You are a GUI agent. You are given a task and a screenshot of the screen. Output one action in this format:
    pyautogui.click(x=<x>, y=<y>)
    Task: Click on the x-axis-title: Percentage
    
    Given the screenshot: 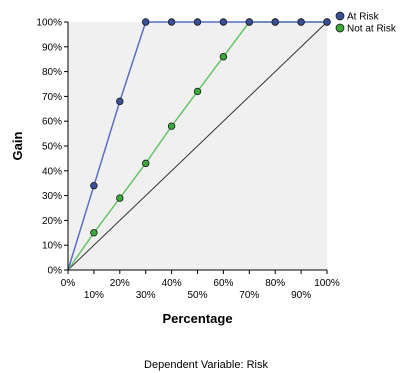 What is the action you would take?
    pyautogui.click(x=197, y=318)
    